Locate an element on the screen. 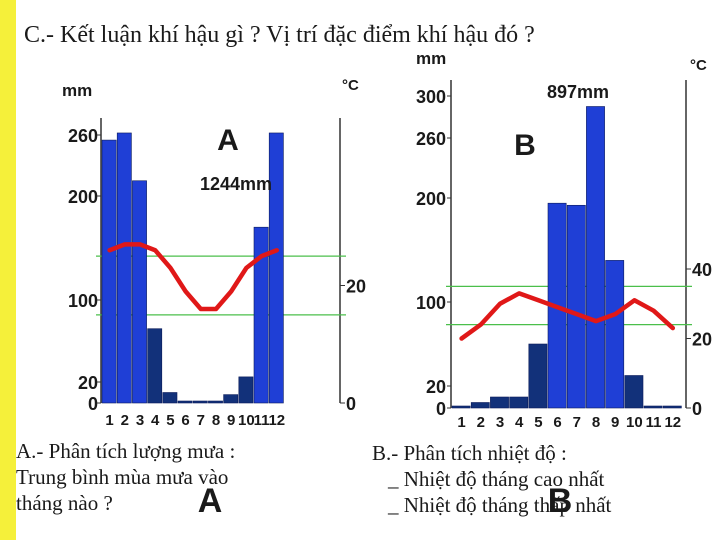 The width and height of the screenshot is (720, 540). temp-tick-label: 40 is located at coordinates (702, 270).